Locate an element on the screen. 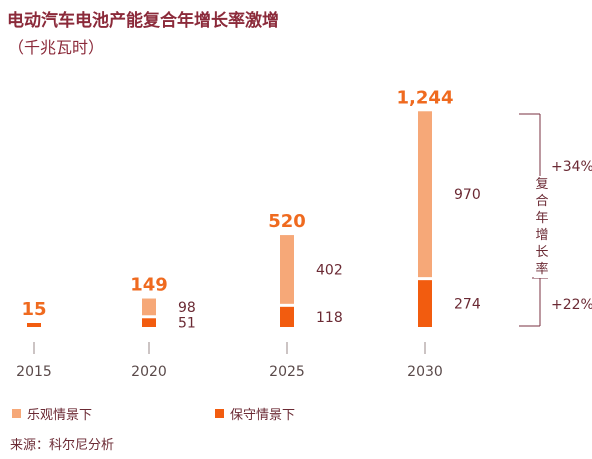 The image size is (592, 459). bar-conservative-2015 is located at coordinates (34, 325).